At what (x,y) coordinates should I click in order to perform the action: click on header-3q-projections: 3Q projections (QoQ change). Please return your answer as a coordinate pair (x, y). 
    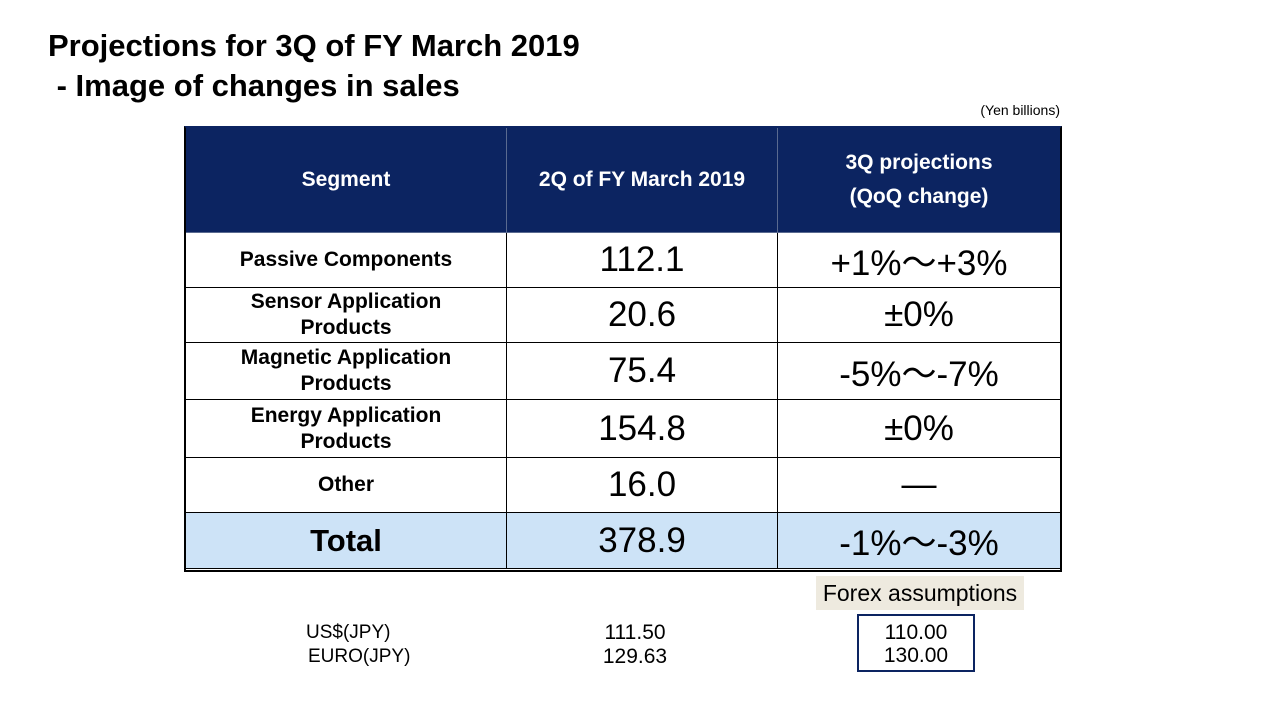
    Looking at the image, I should click on (919, 180).